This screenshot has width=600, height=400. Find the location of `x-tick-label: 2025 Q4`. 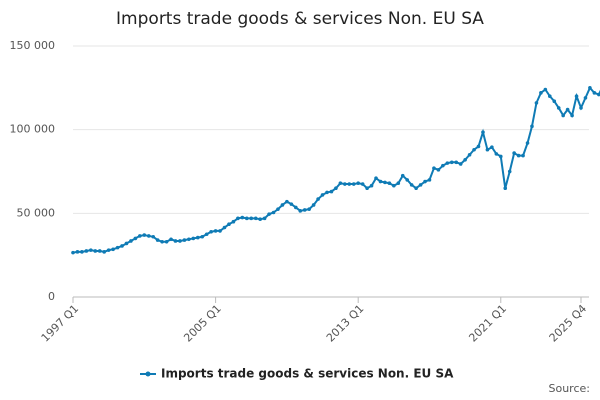

x-tick-label: 2025 Q4 is located at coordinates (568, 323).